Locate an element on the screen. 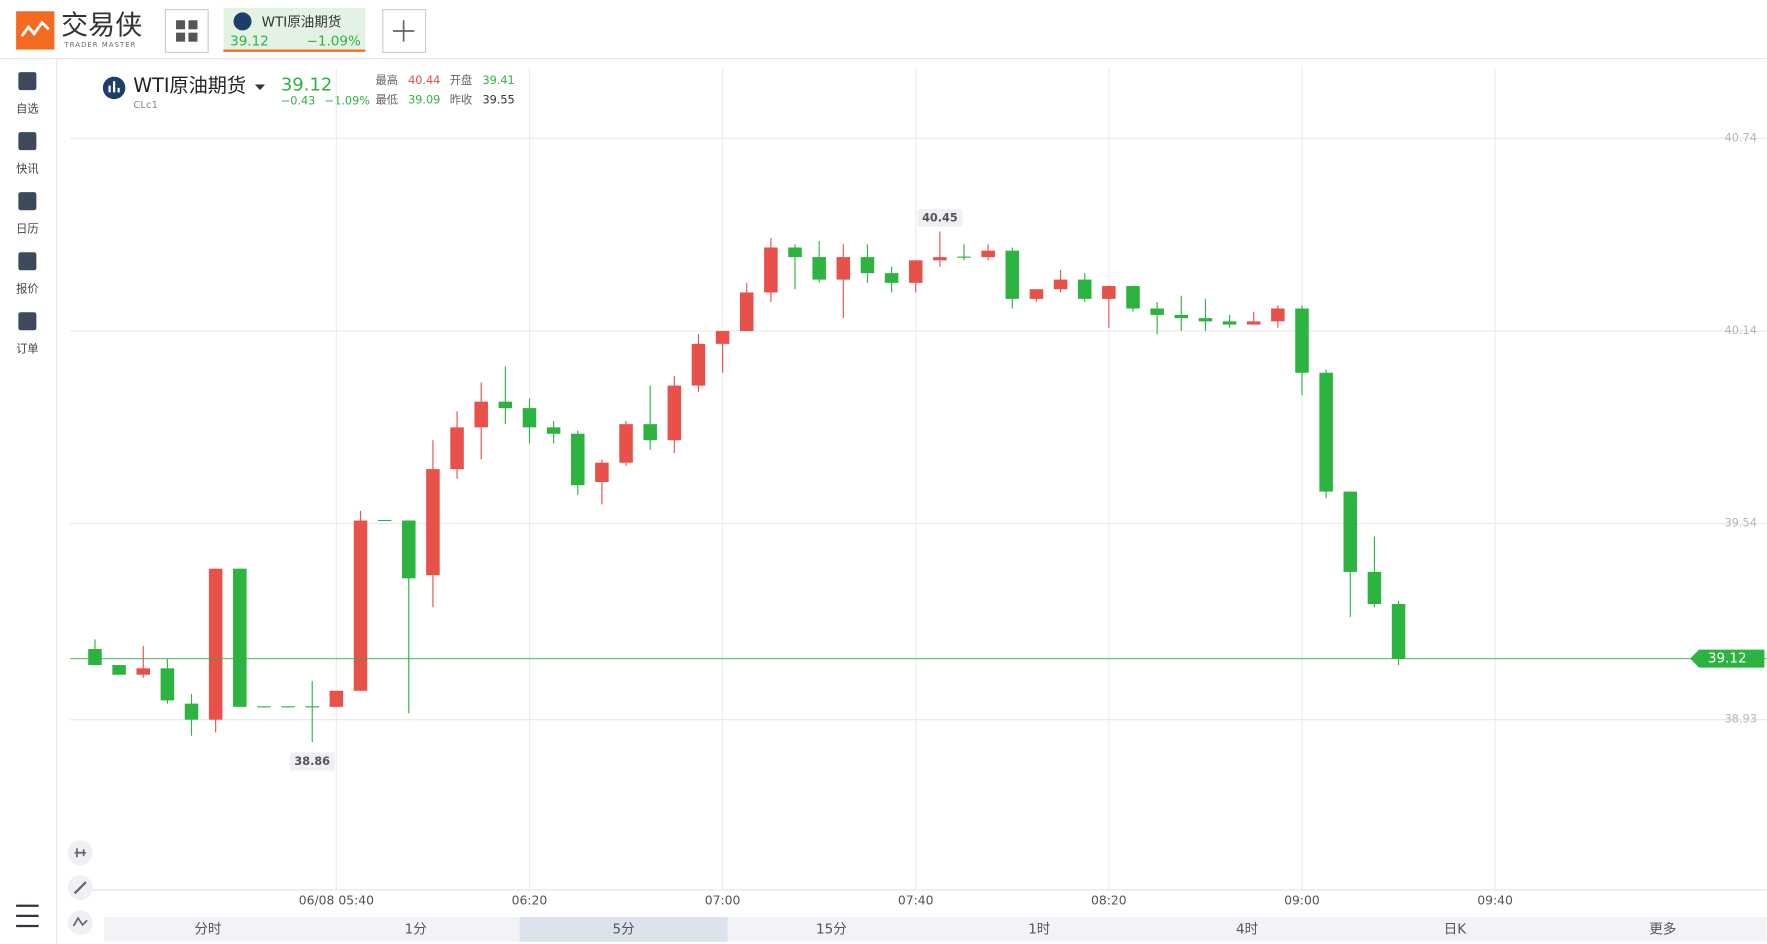  sidebar-label: 订单 is located at coordinates (27, 348).